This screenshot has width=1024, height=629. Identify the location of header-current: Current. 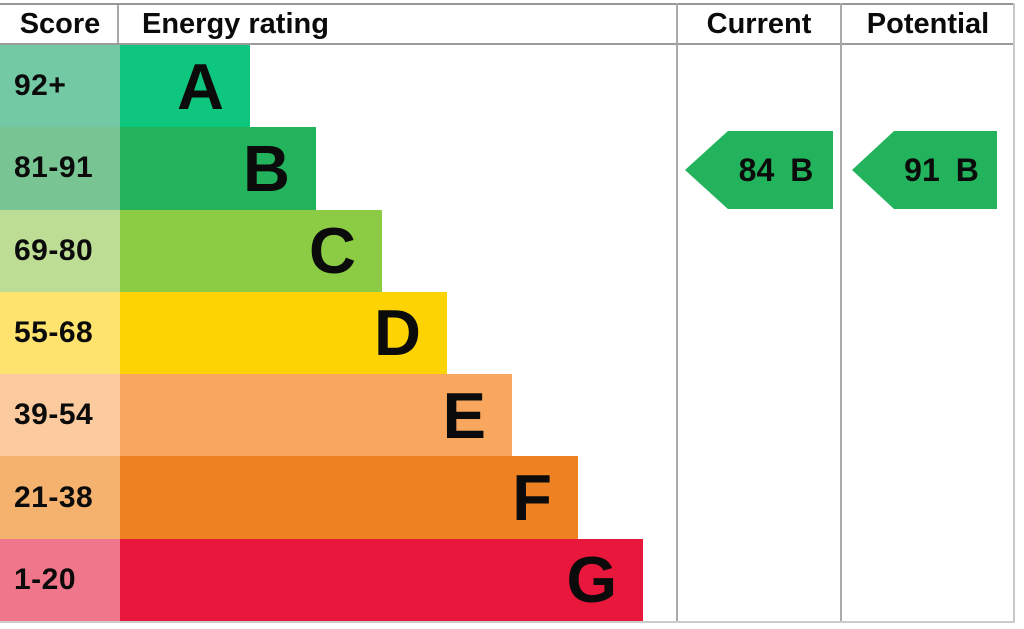
(759, 23).